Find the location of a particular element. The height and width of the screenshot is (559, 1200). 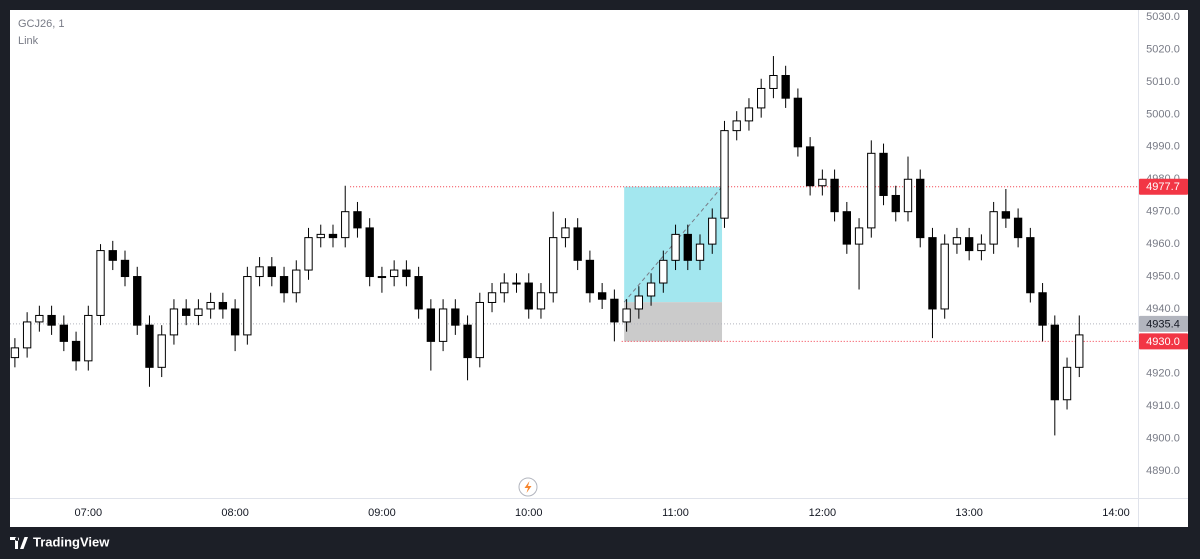

brand-logo is located at coordinates (19, 543).